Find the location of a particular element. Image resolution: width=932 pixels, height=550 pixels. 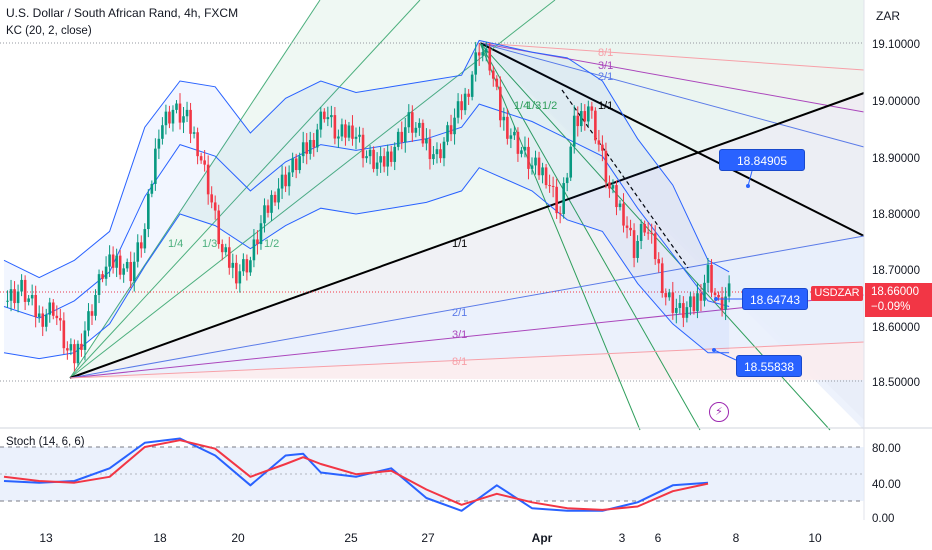

lightning-icon: ⚡ is located at coordinates (719, 412).